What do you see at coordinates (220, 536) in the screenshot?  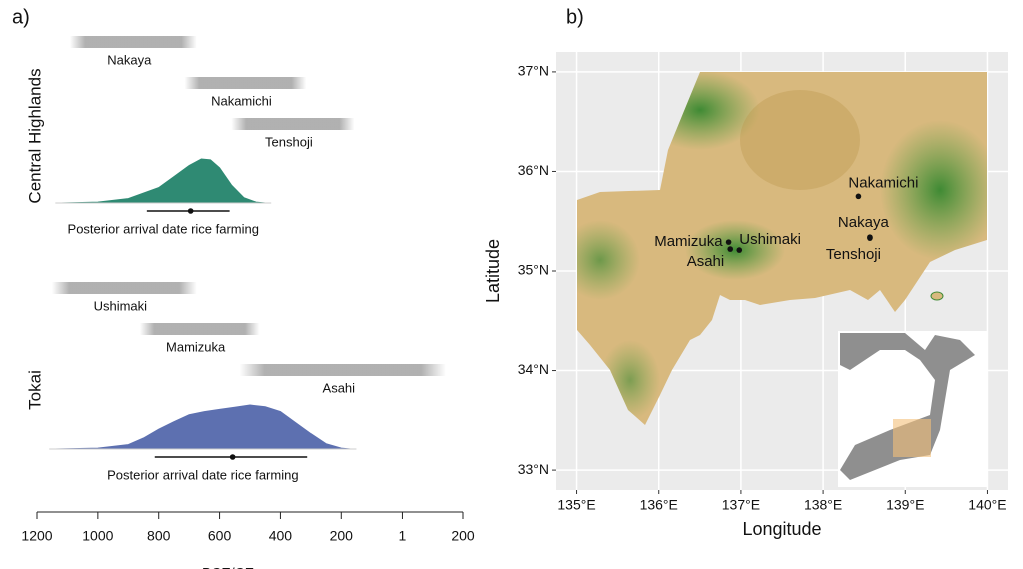 I see `x-tick-label: 600` at bounding box center [220, 536].